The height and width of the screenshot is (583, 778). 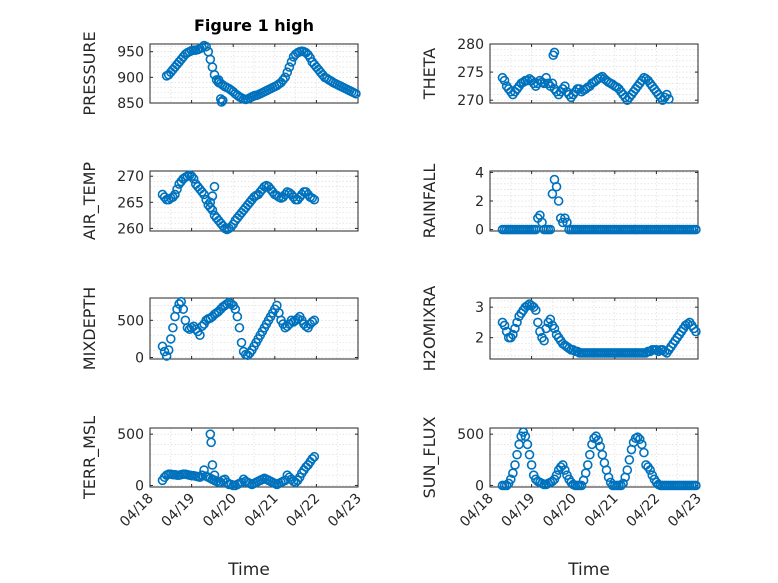 I want to click on x-tick-label: 04/22, so click(x=303, y=511).